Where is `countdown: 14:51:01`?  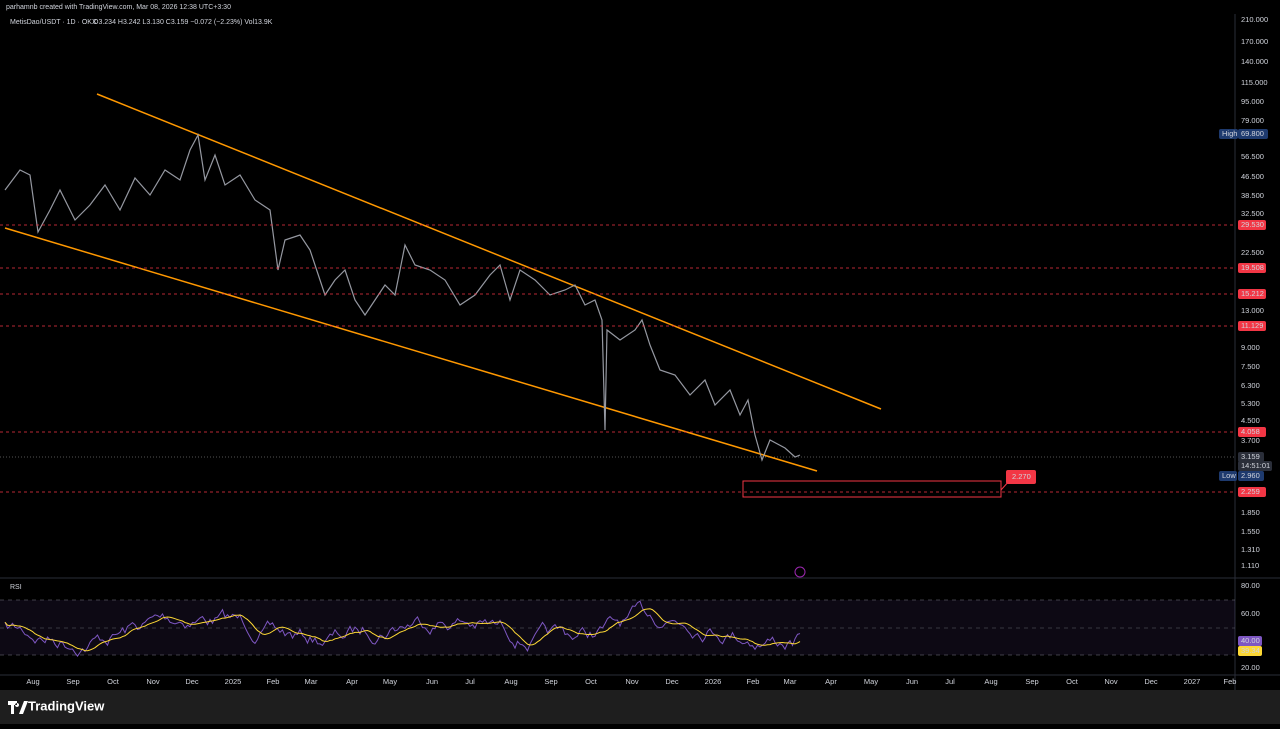 countdown: 14:51:01 is located at coordinates (1255, 465).